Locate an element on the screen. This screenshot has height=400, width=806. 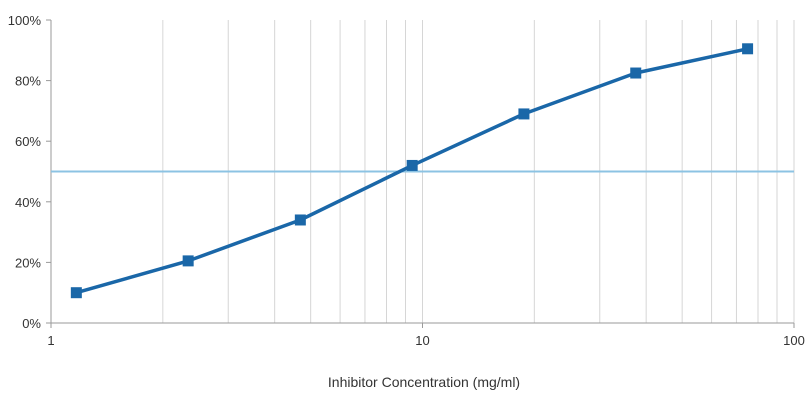
y-tick-label: 0% is located at coordinates (31, 323).